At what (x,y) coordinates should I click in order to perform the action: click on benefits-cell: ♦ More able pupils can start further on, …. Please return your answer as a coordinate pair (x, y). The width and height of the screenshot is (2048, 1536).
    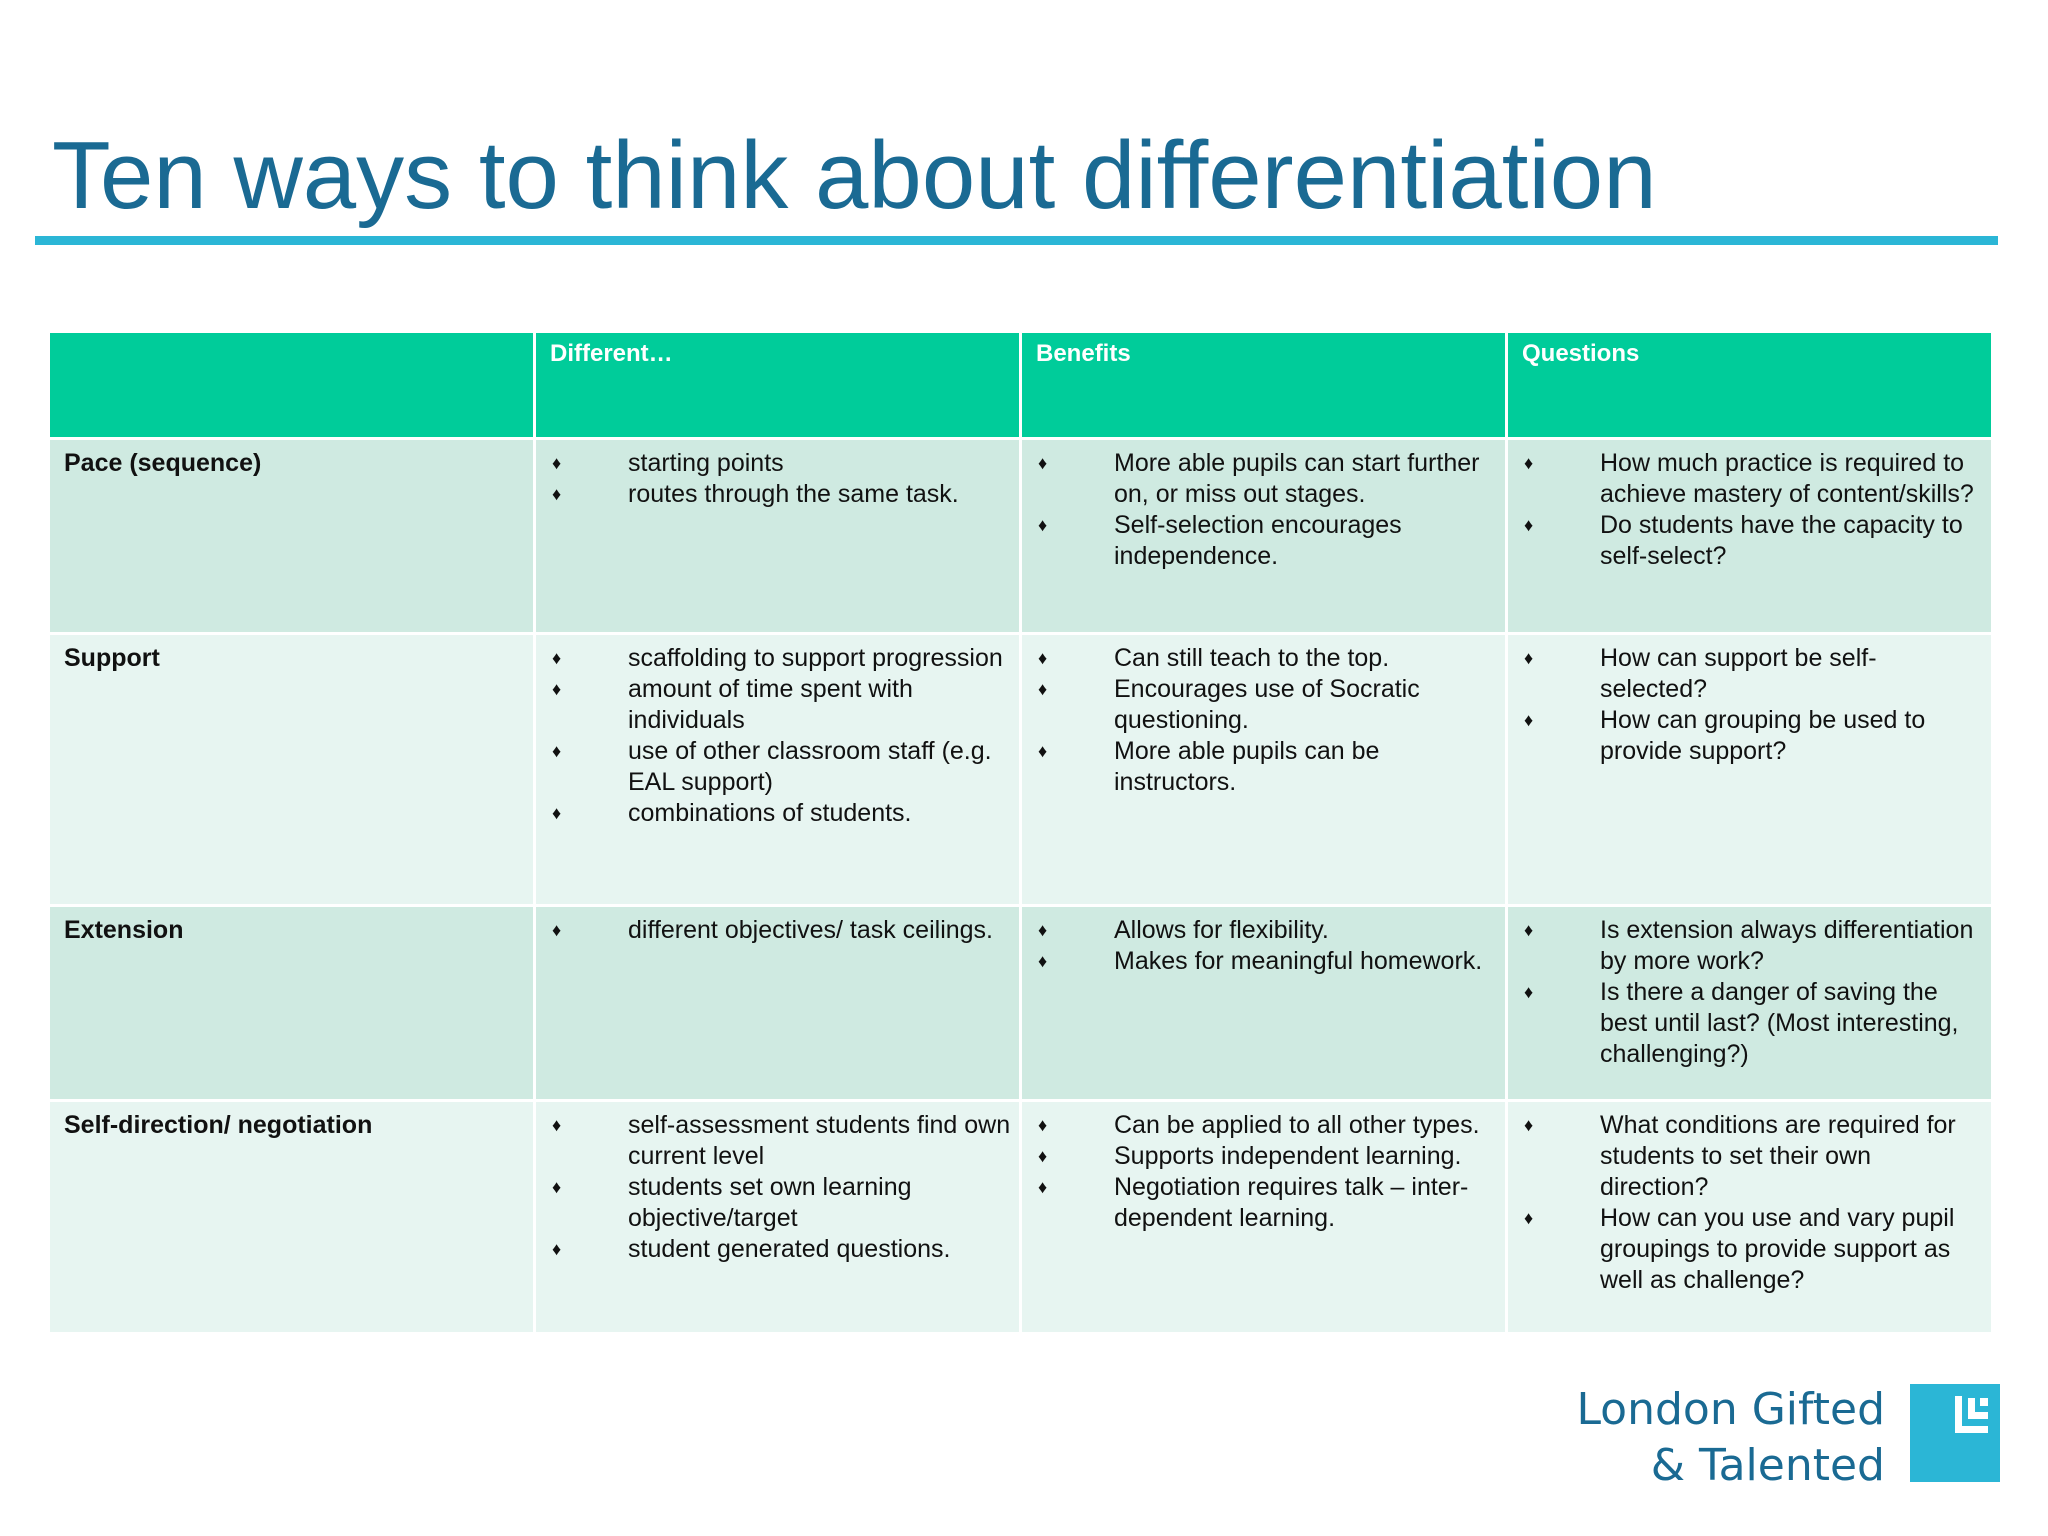
    Looking at the image, I should click on (1263, 536).